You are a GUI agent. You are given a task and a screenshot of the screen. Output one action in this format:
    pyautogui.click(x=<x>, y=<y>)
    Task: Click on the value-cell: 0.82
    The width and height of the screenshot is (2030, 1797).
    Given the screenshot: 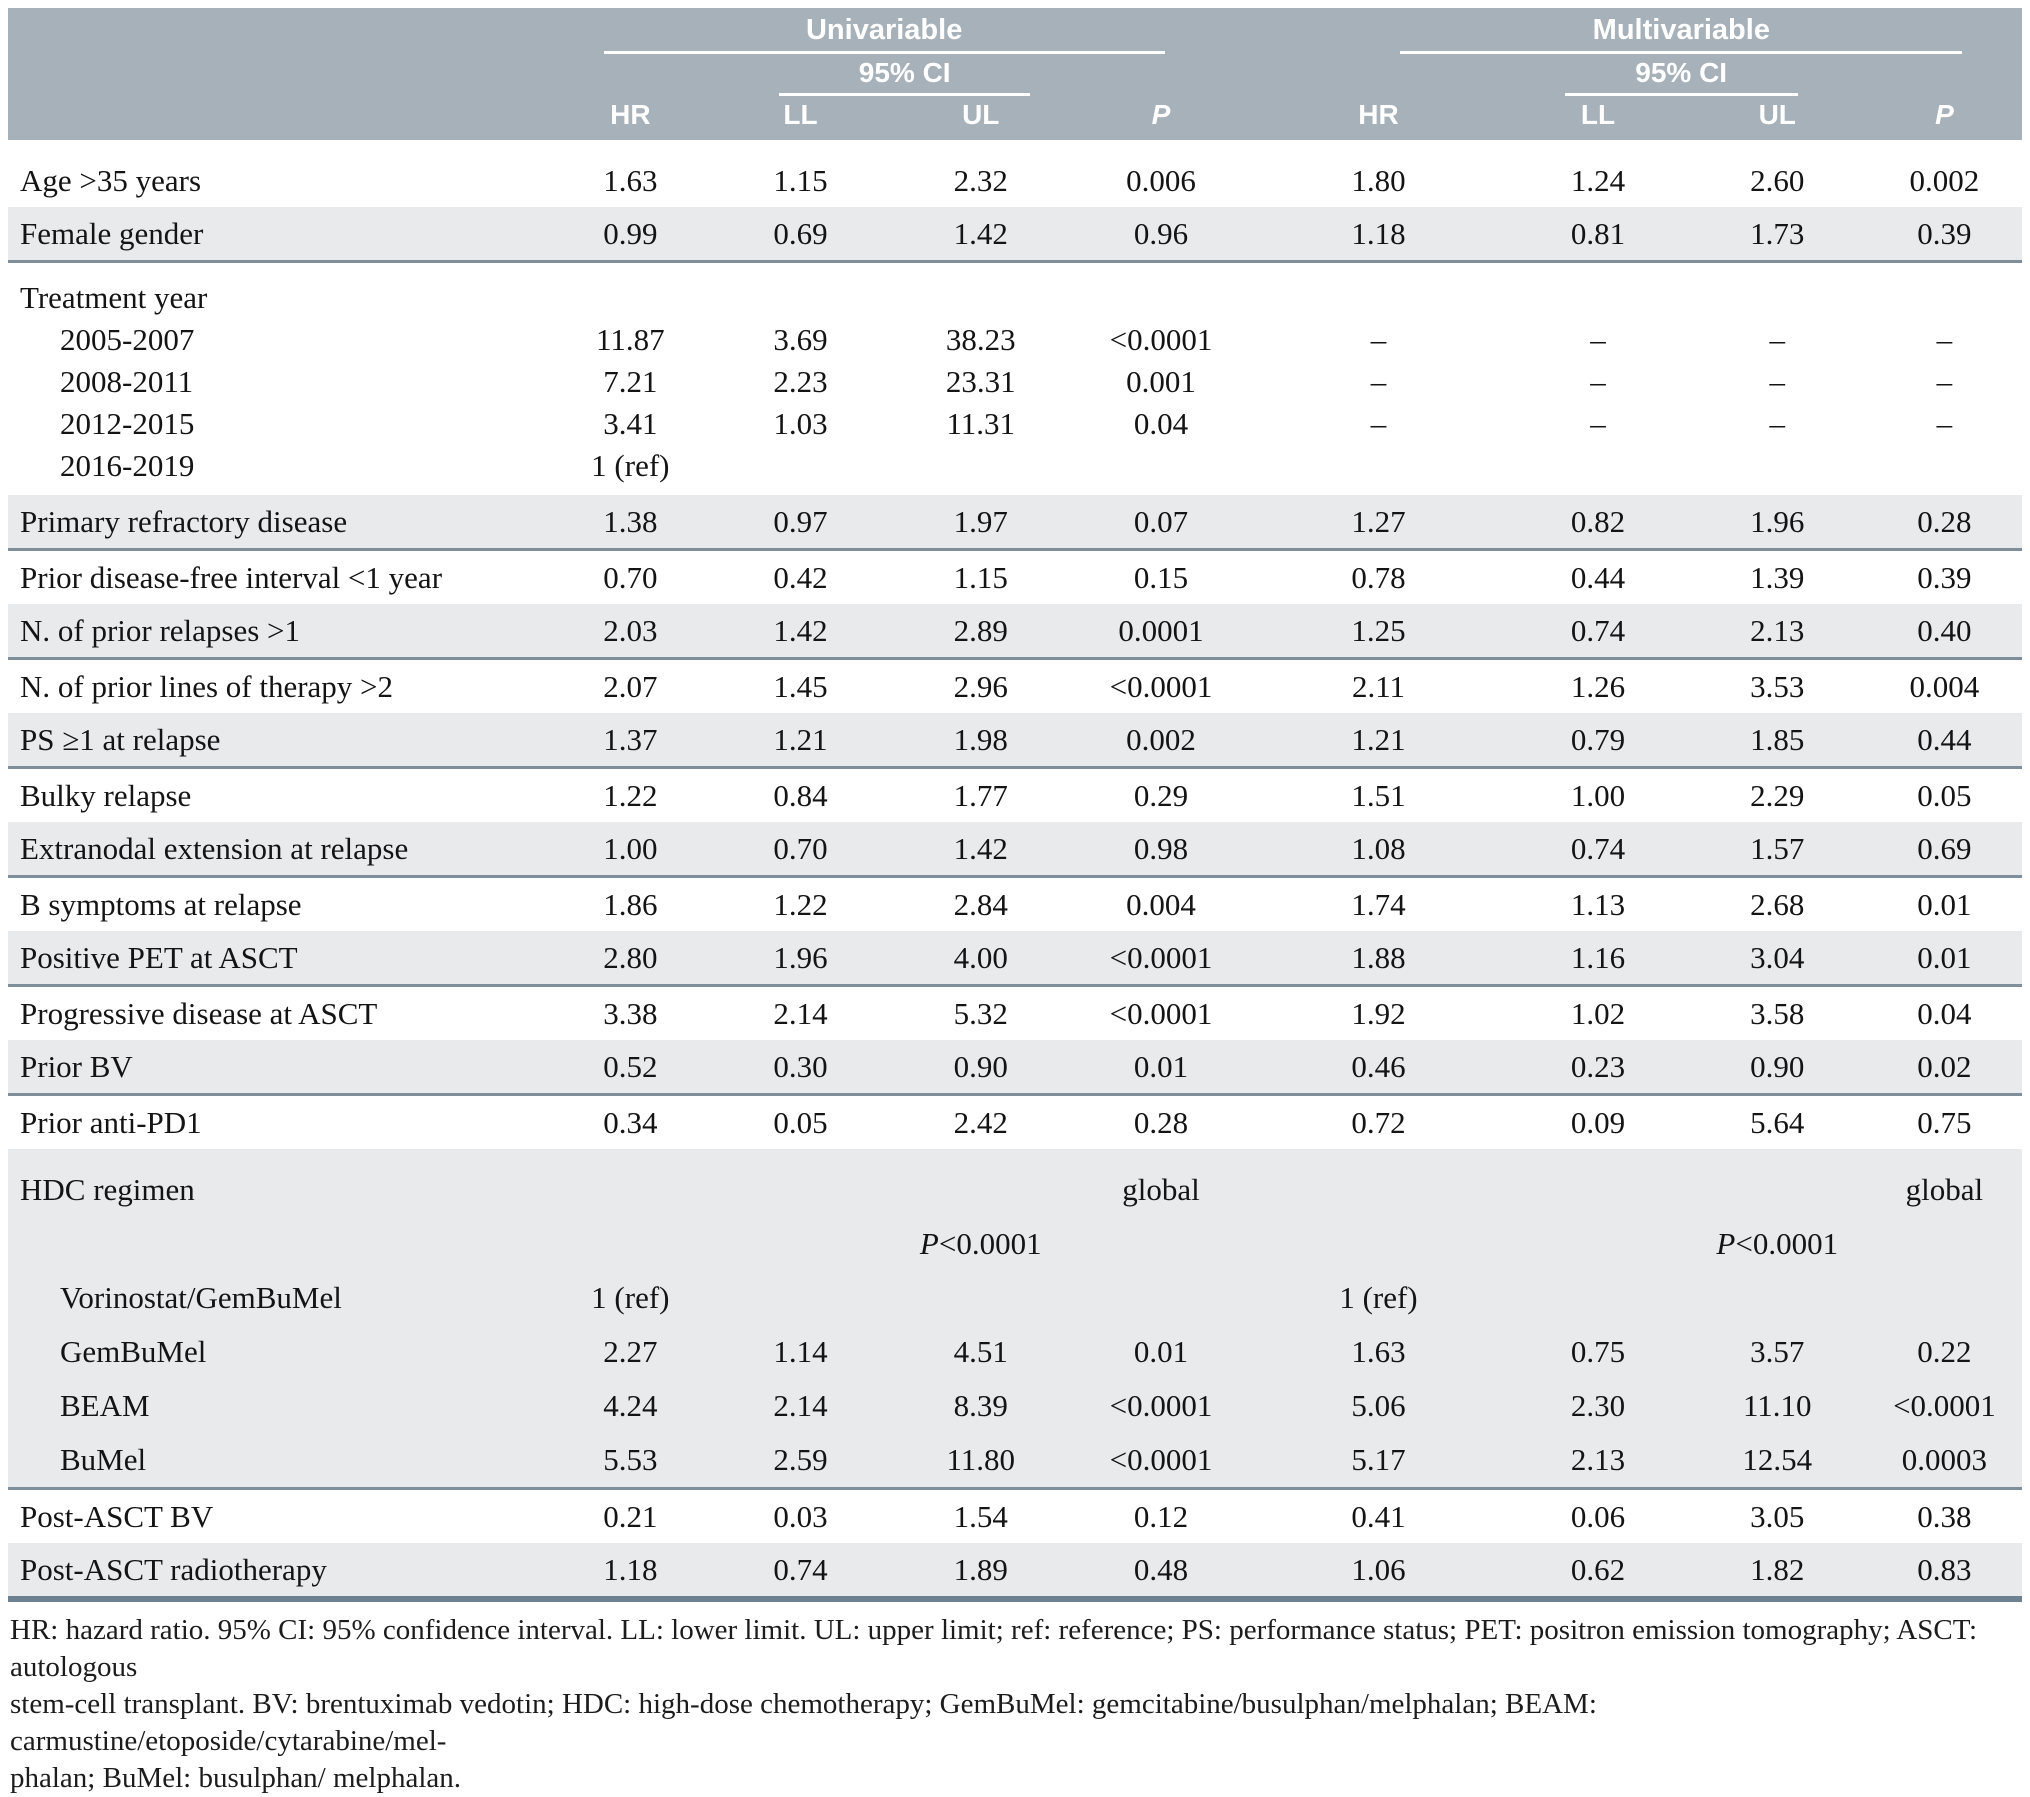 What is the action you would take?
    pyautogui.click(x=1598, y=523)
    